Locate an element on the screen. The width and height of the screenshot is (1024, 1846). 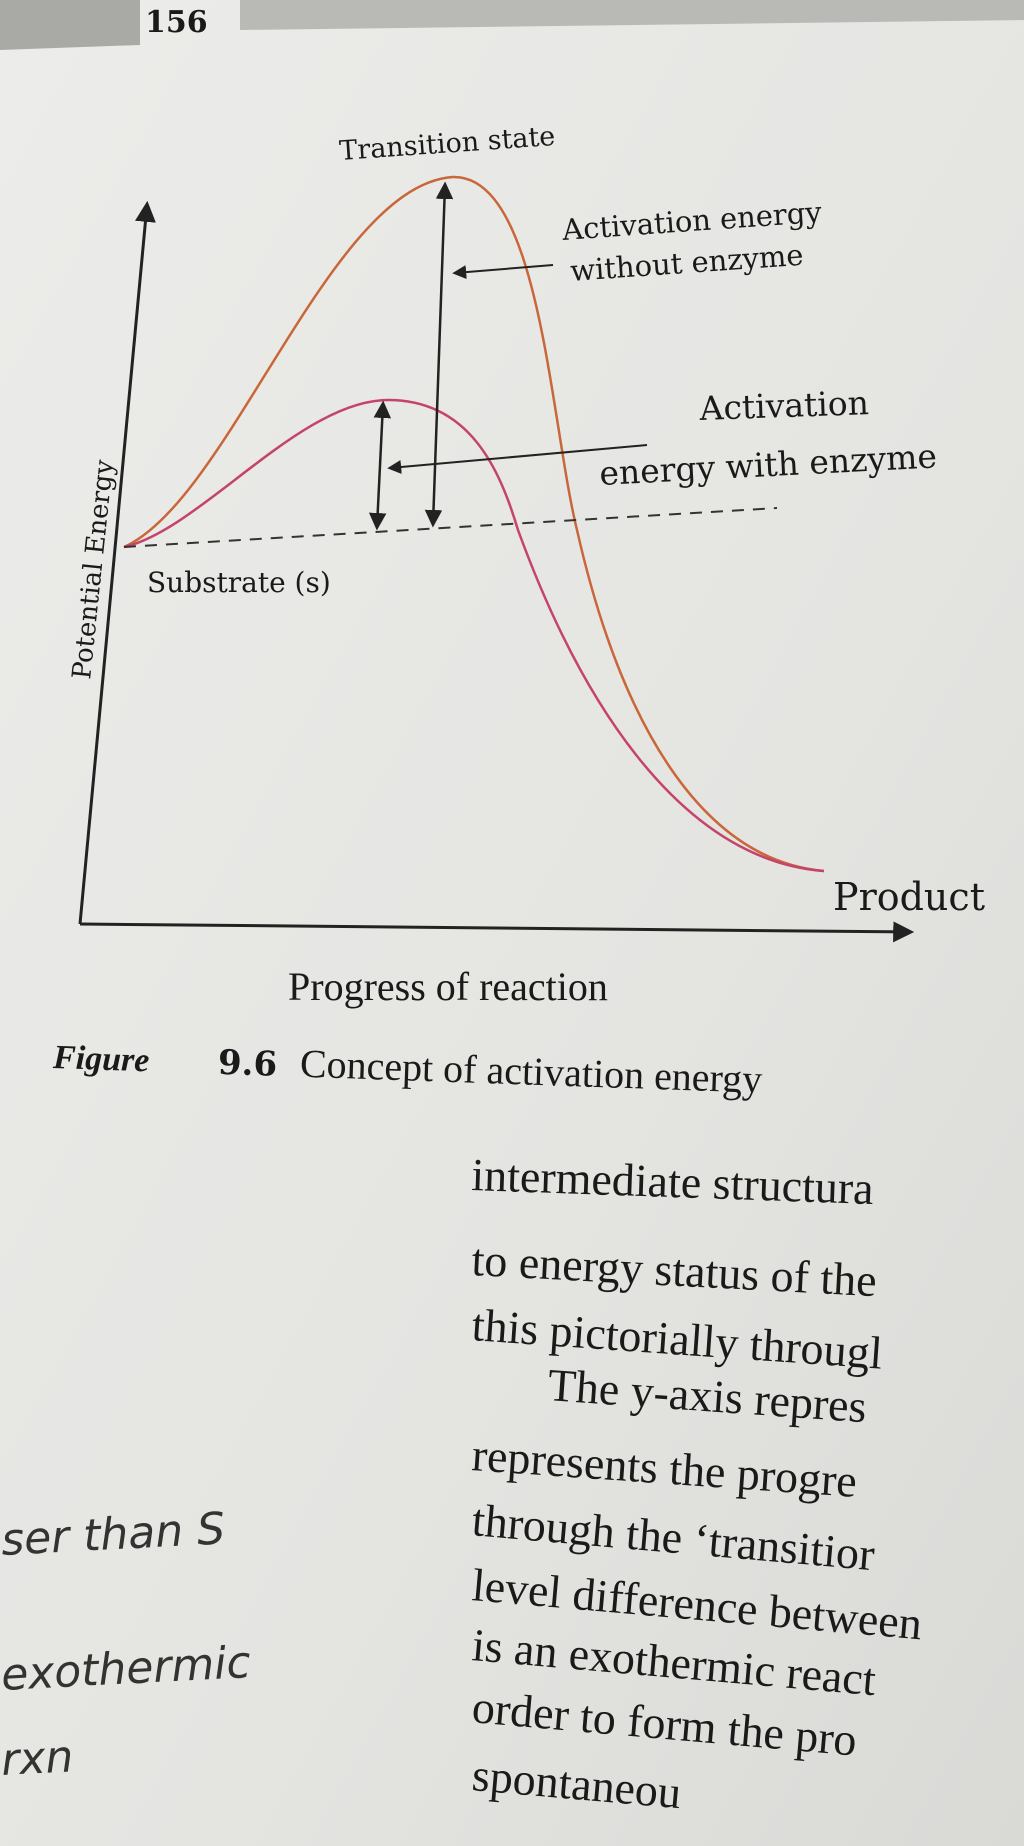
label-ea-with: Activation is located at coordinates (784, 405).